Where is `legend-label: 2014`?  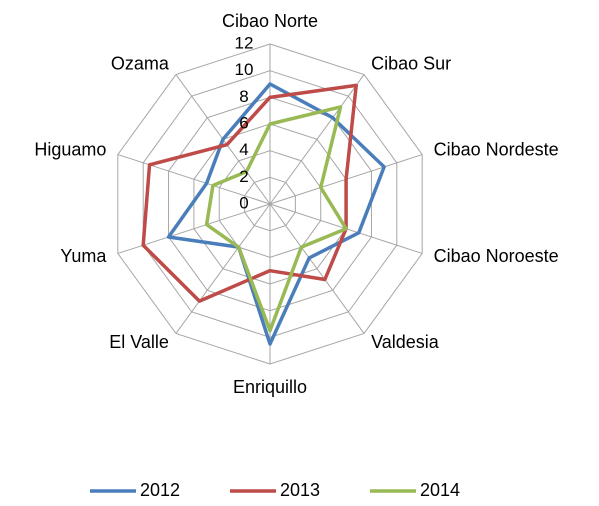 legend-label: 2014 is located at coordinates (440, 490).